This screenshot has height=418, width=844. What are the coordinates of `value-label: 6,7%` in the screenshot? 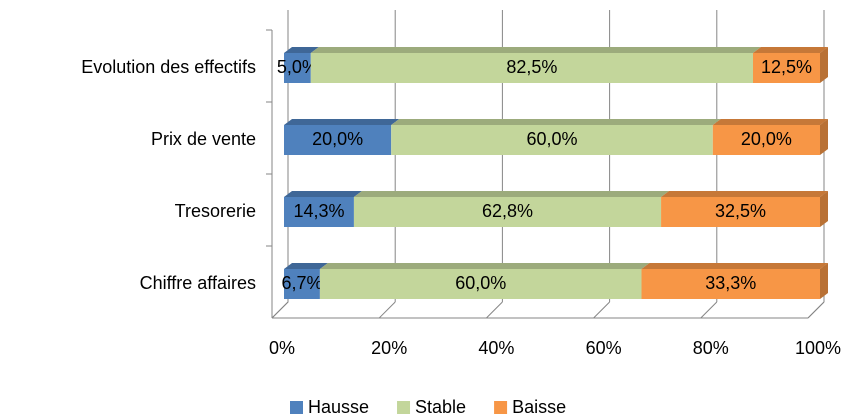 It's located at (301, 283).